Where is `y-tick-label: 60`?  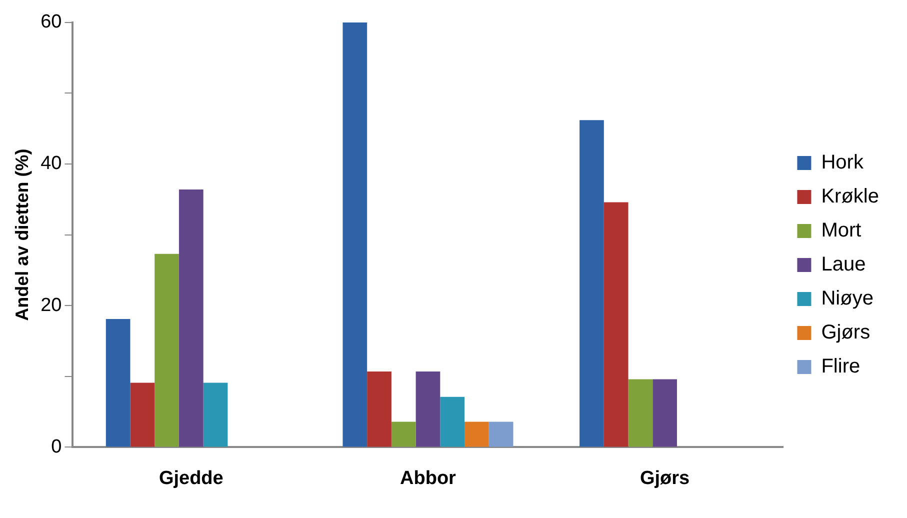
y-tick-label: 60 is located at coordinates (51, 22).